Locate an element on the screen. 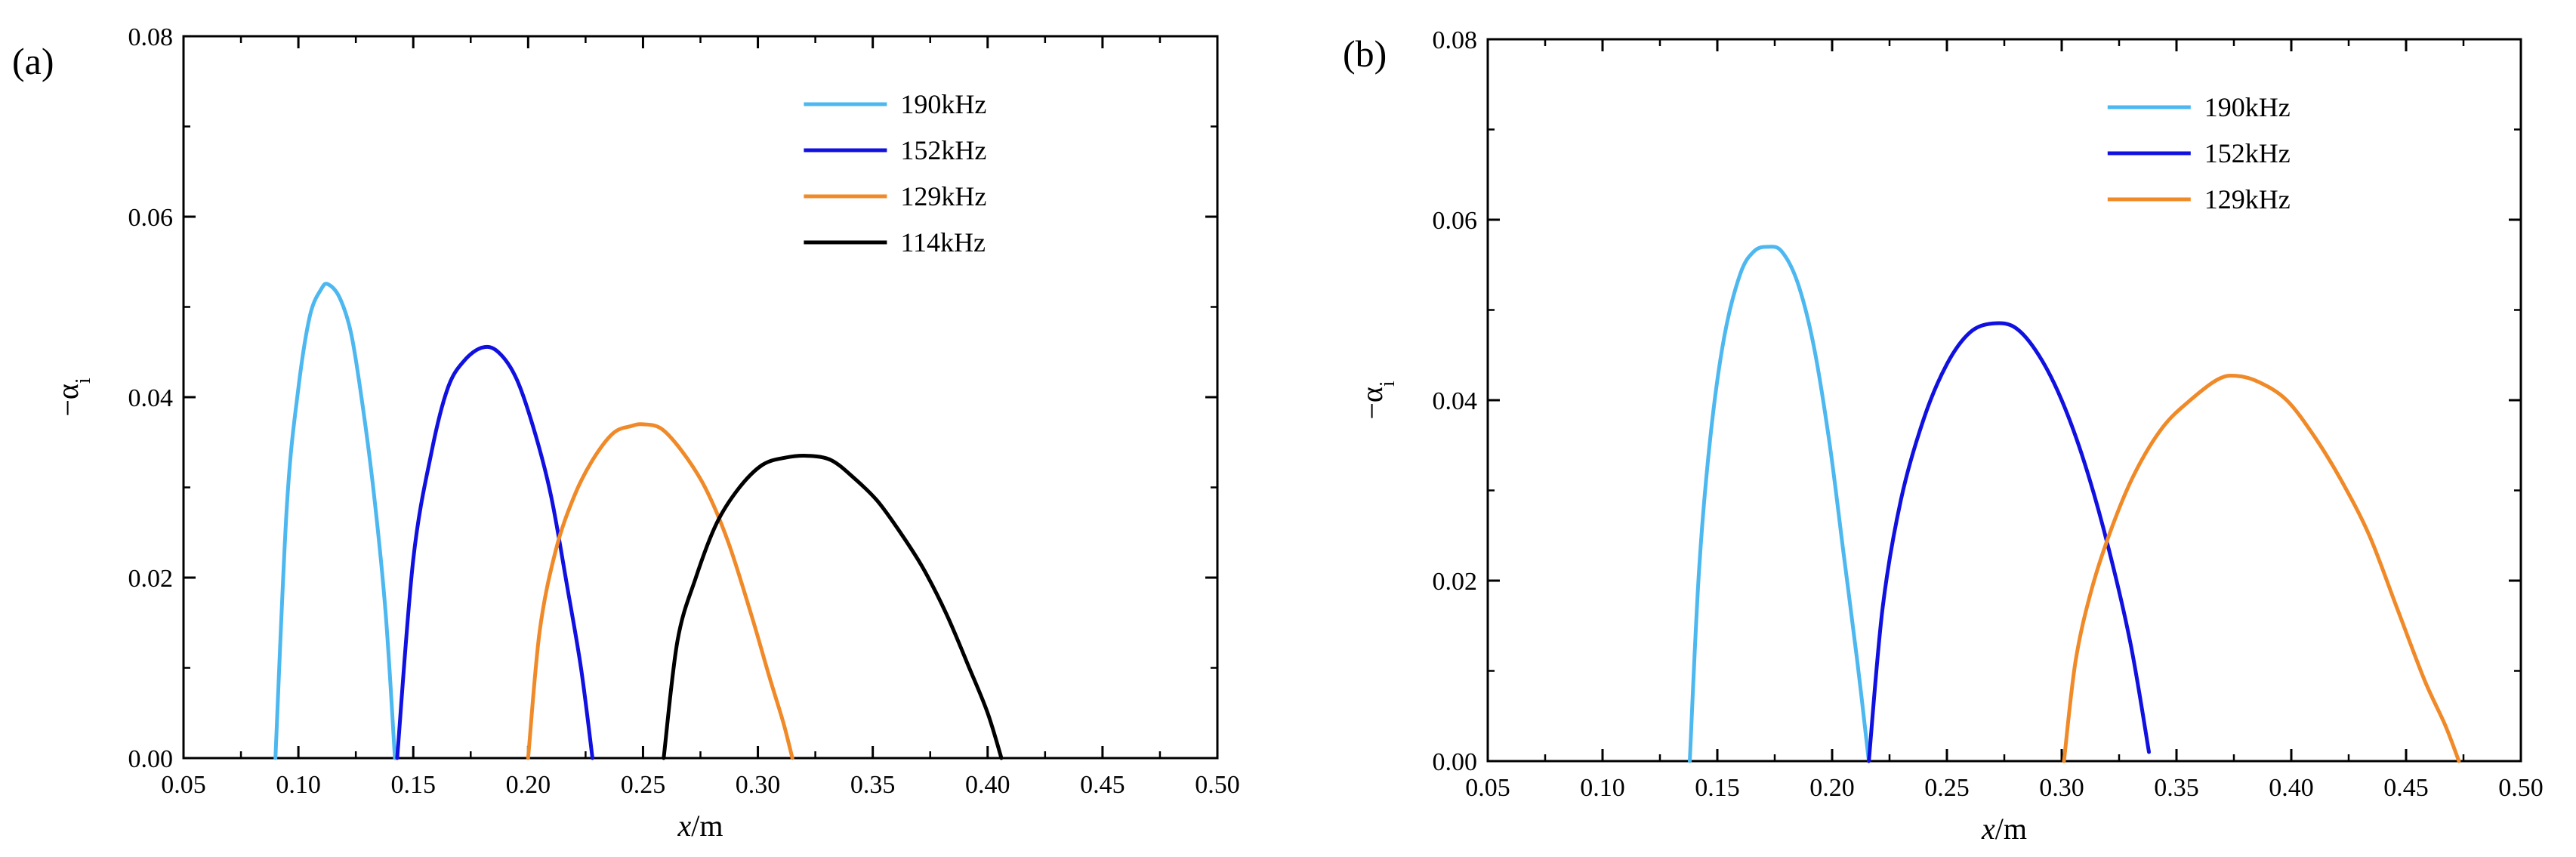  series-line-114kHz is located at coordinates (833, 607).